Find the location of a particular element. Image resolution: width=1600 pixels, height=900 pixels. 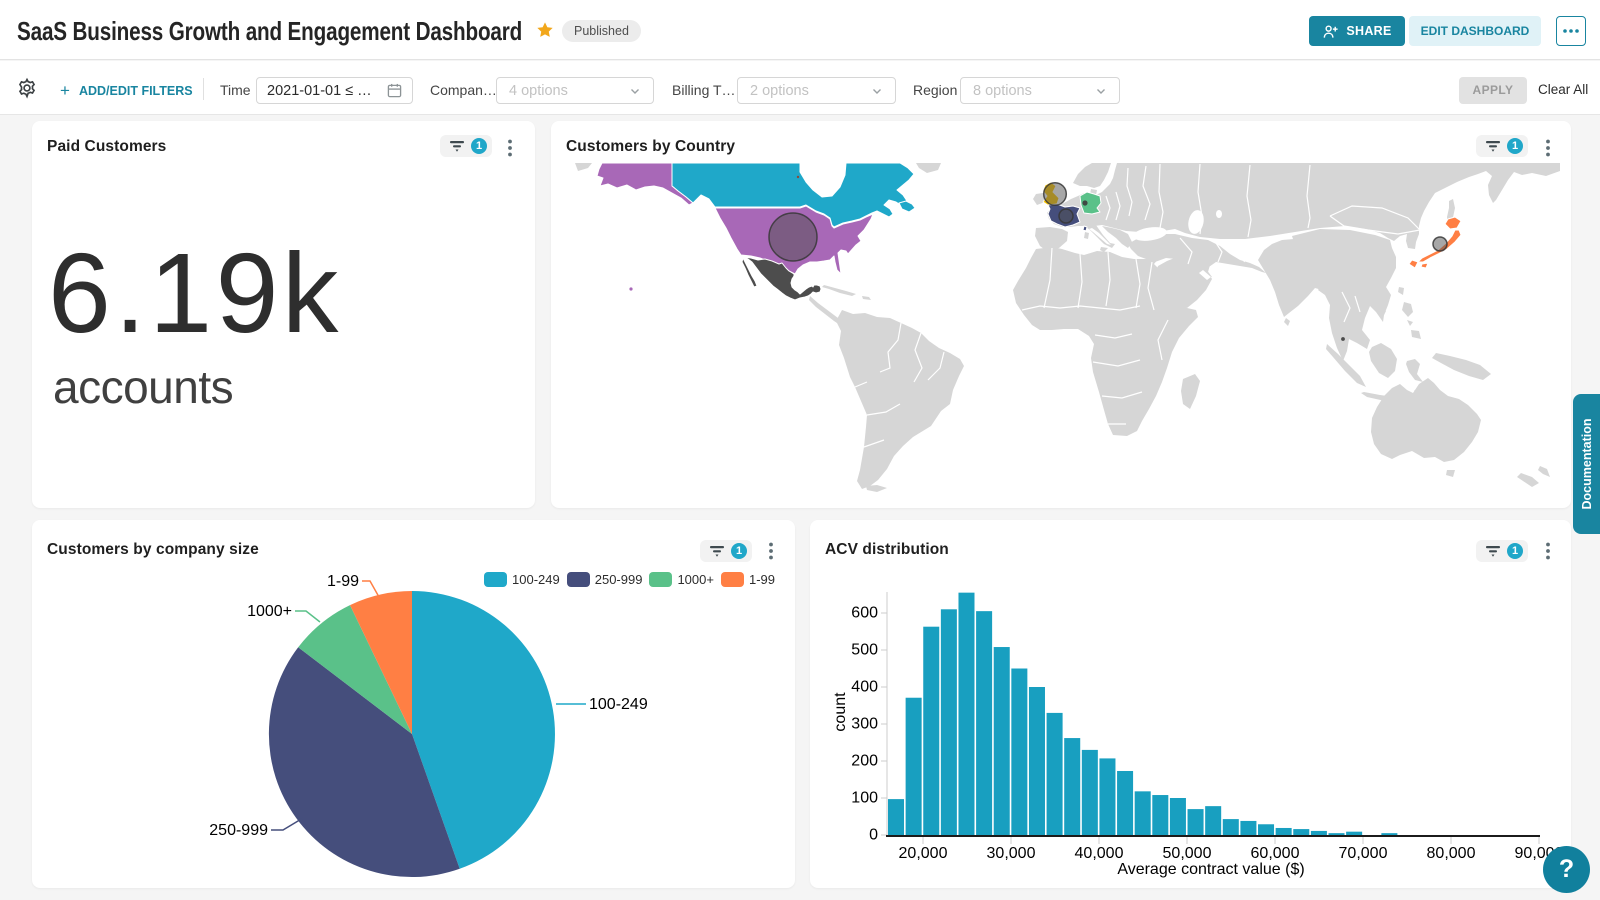

svg-text: 600 is located at coordinates (864, 613).